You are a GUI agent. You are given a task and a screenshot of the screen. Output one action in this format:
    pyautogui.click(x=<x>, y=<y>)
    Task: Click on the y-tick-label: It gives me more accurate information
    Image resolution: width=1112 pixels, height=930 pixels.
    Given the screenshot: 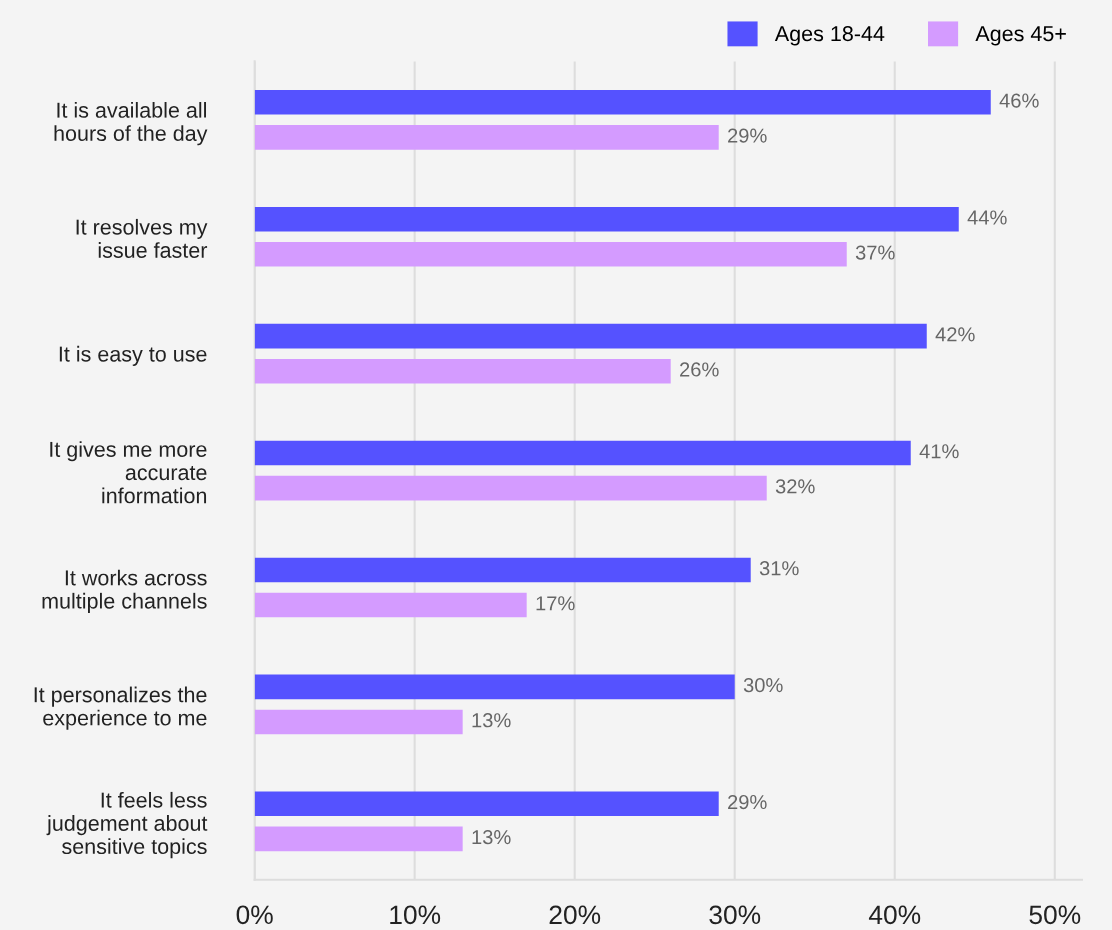 What is the action you would take?
    pyautogui.click(x=128, y=472)
    